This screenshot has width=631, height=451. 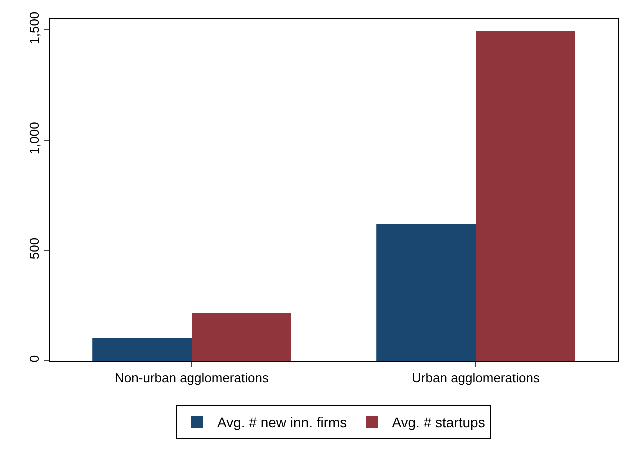 I want to click on y-tick-label: 1,500, so click(x=34, y=28).